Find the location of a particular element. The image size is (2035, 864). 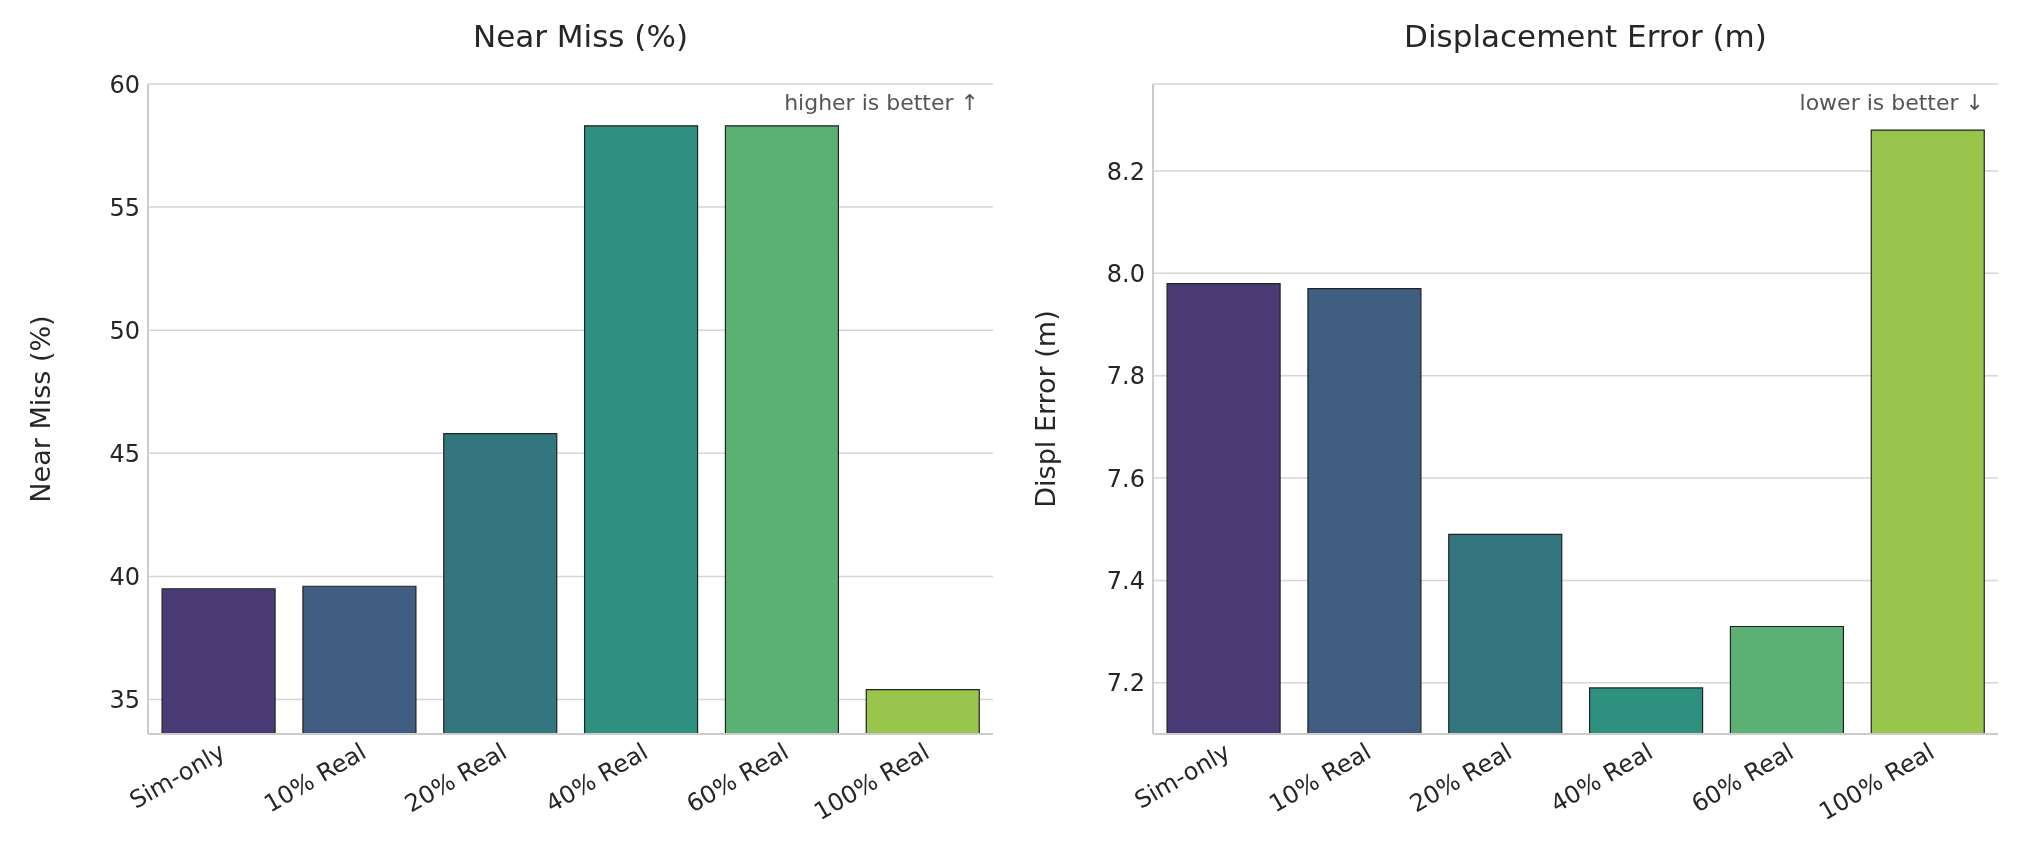

chart-title: Near Miss (%) is located at coordinates (580, 36).